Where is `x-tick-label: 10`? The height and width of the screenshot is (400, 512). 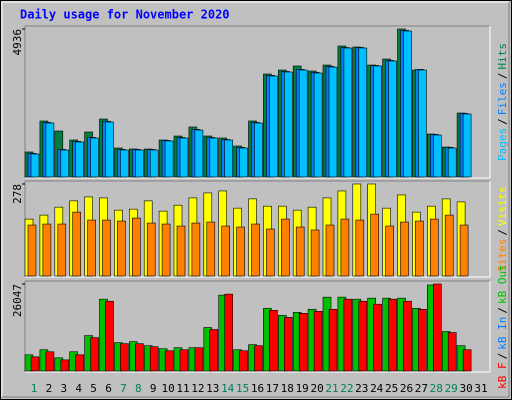 x-tick-label: 10 is located at coordinates (167, 388).